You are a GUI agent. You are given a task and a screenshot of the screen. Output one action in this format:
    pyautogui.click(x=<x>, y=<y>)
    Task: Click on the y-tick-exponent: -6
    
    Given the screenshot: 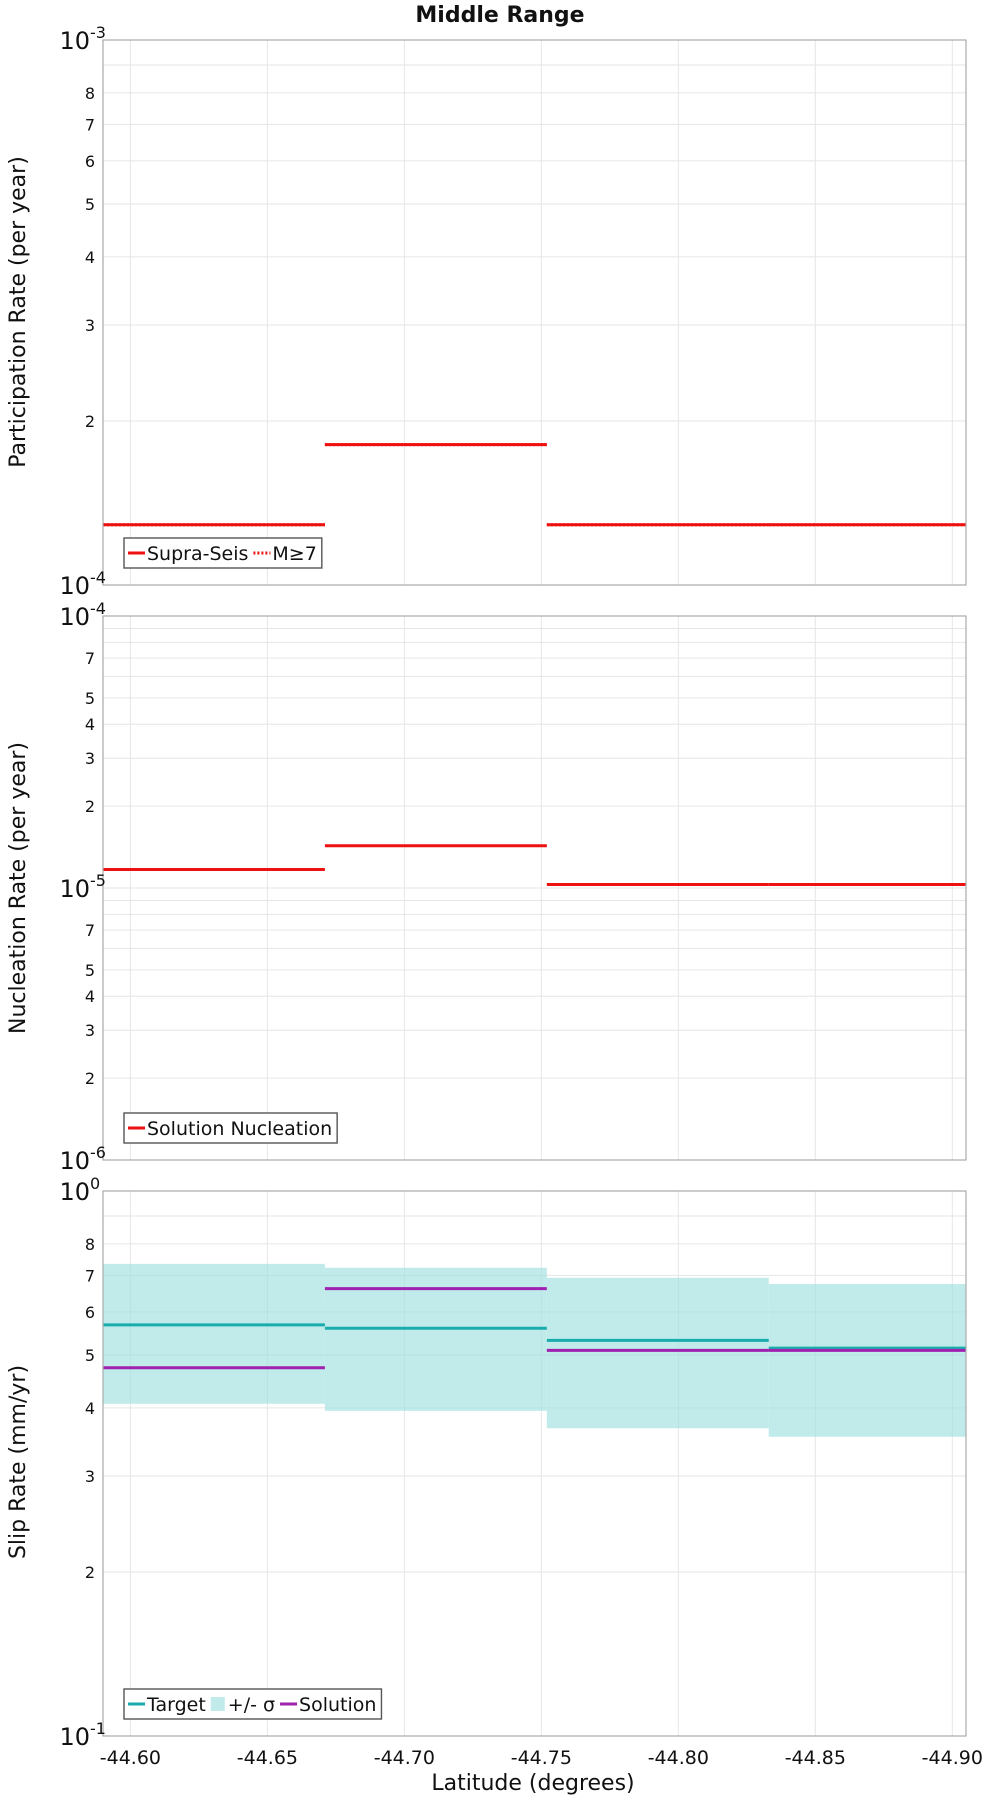 What is the action you would take?
    pyautogui.click(x=98, y=1152)
    